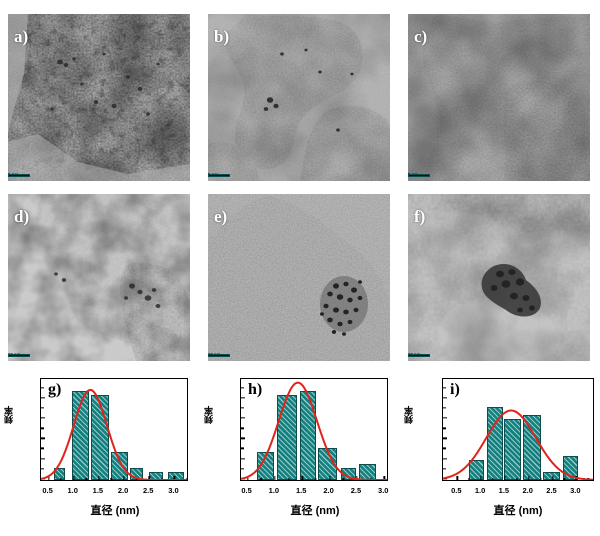 This screenshot has height=536, width=600. I want to click on panel-label-h: h), so click(255, 389).